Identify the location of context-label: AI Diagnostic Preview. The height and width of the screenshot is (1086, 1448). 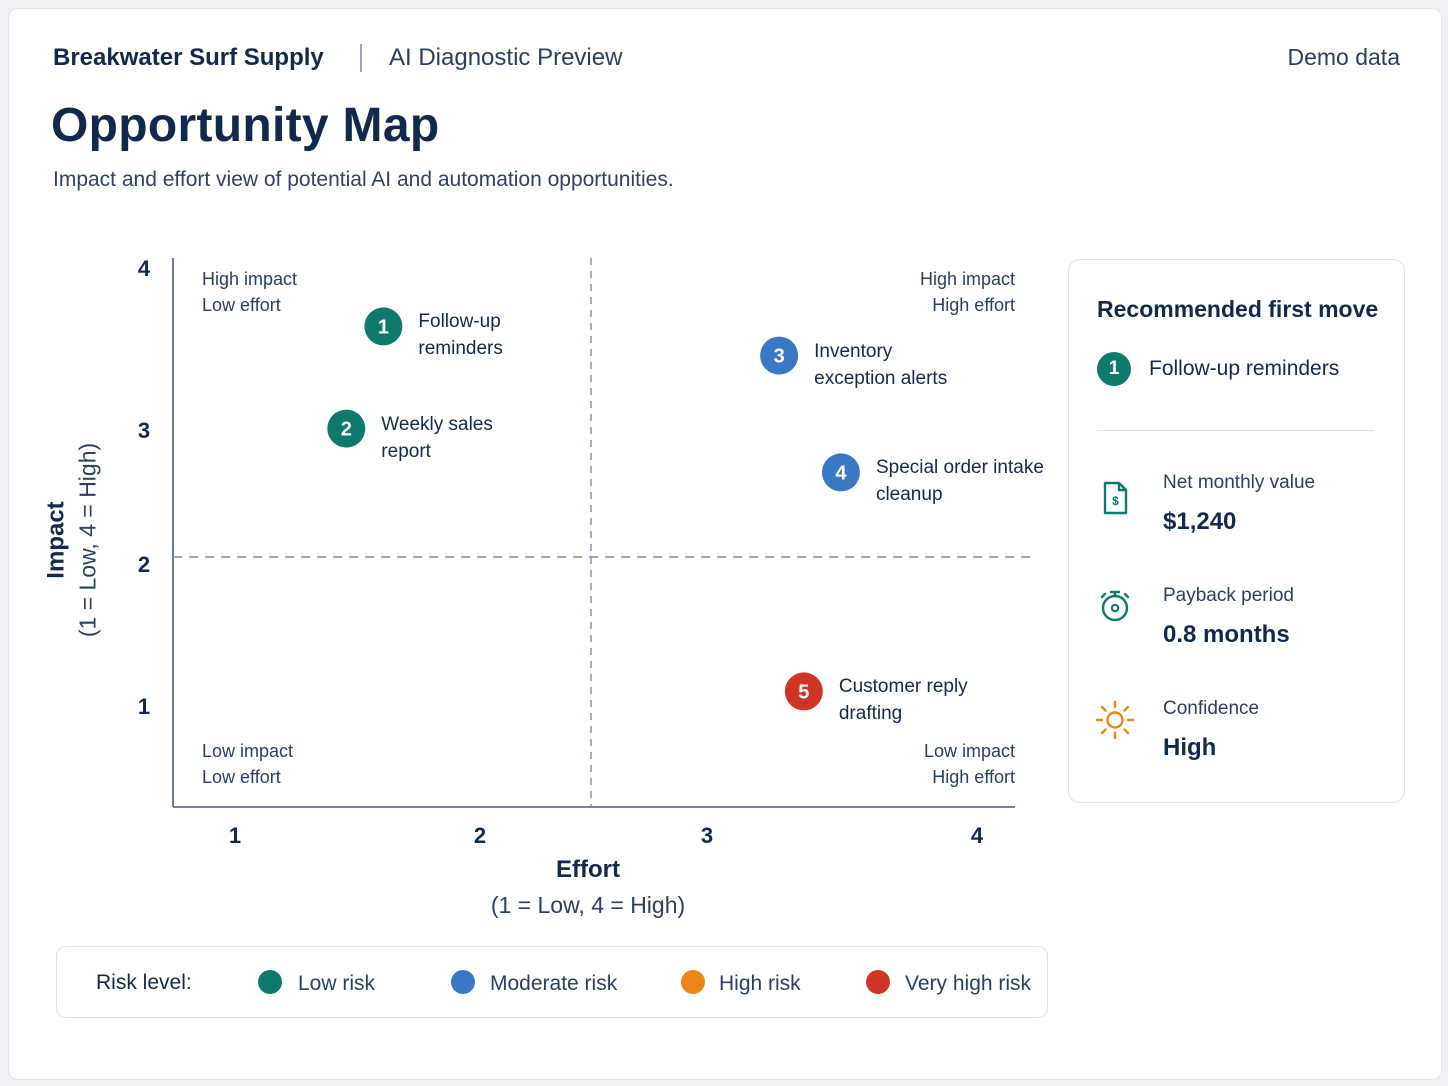
(506, 57).